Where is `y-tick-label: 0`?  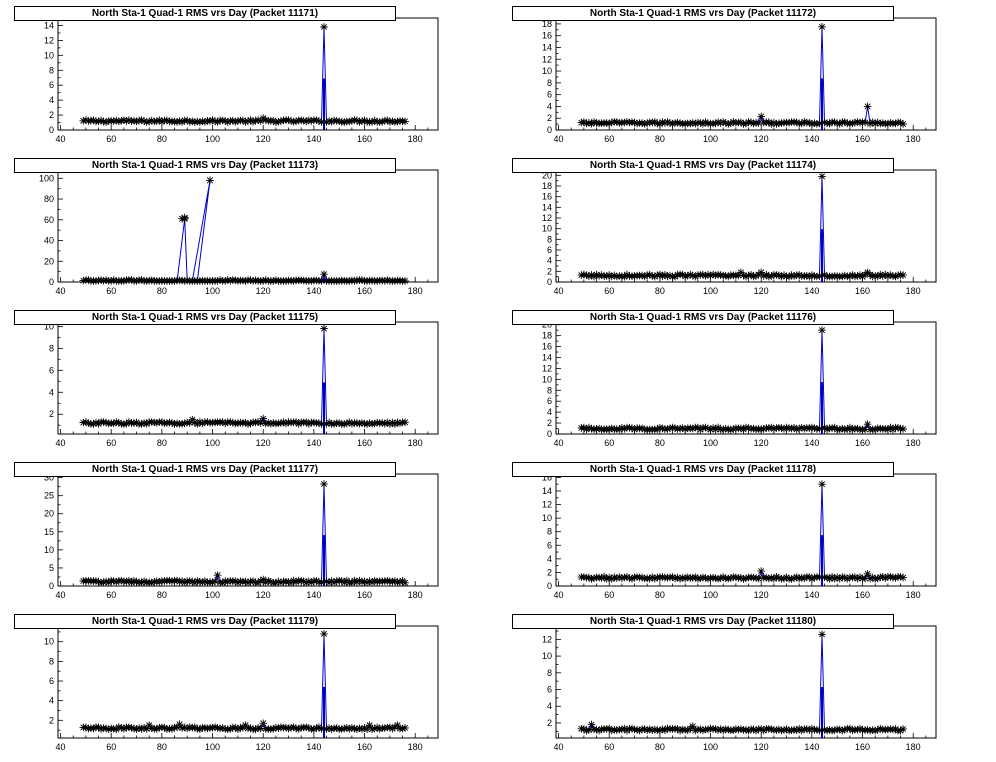 y-tick-label: 0 is located at coordinates (549, 434).